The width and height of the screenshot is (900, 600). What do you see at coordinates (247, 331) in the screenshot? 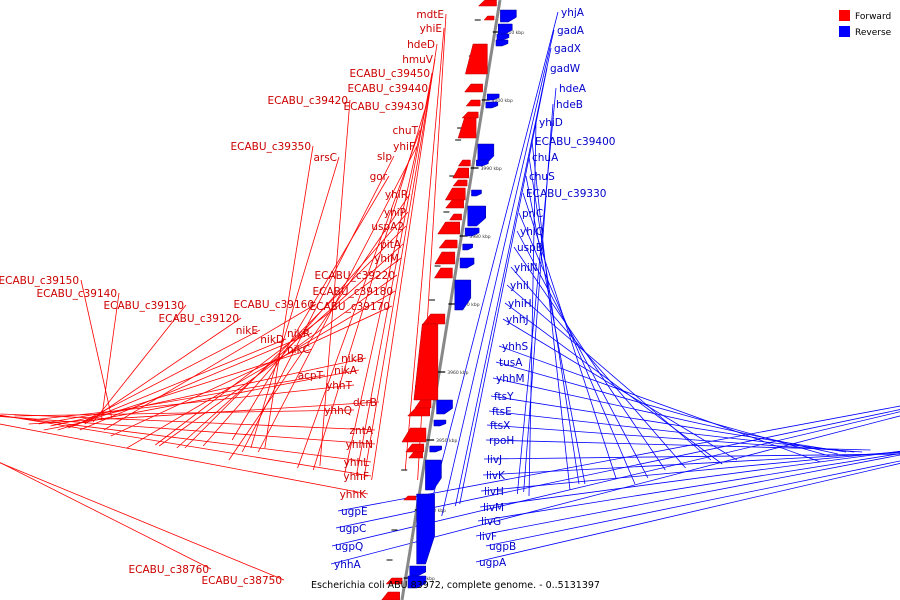
I see `forward-gene-label-nike: nikE` at bounding box center [247, 331].